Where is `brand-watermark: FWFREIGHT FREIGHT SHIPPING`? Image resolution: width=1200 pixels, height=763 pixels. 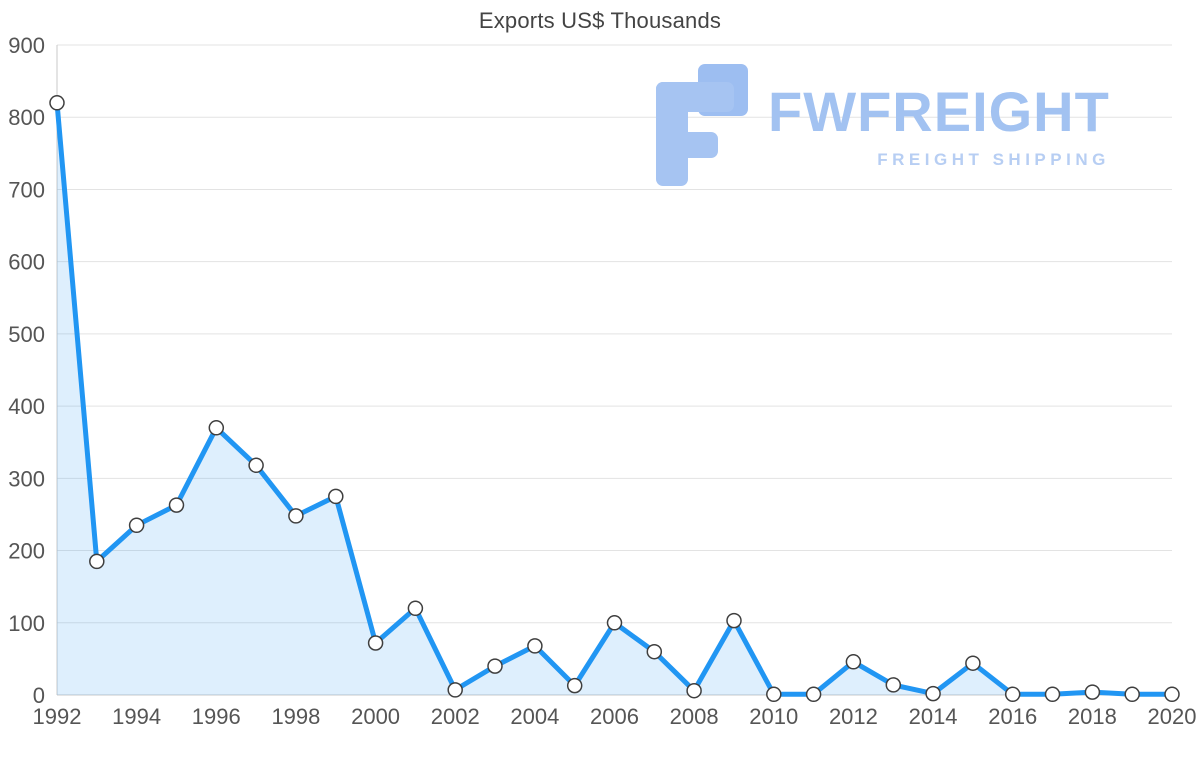 brand-watermark: FWFREIGHT FREIGHT SHIPPING is located at coordinates (879, 125).